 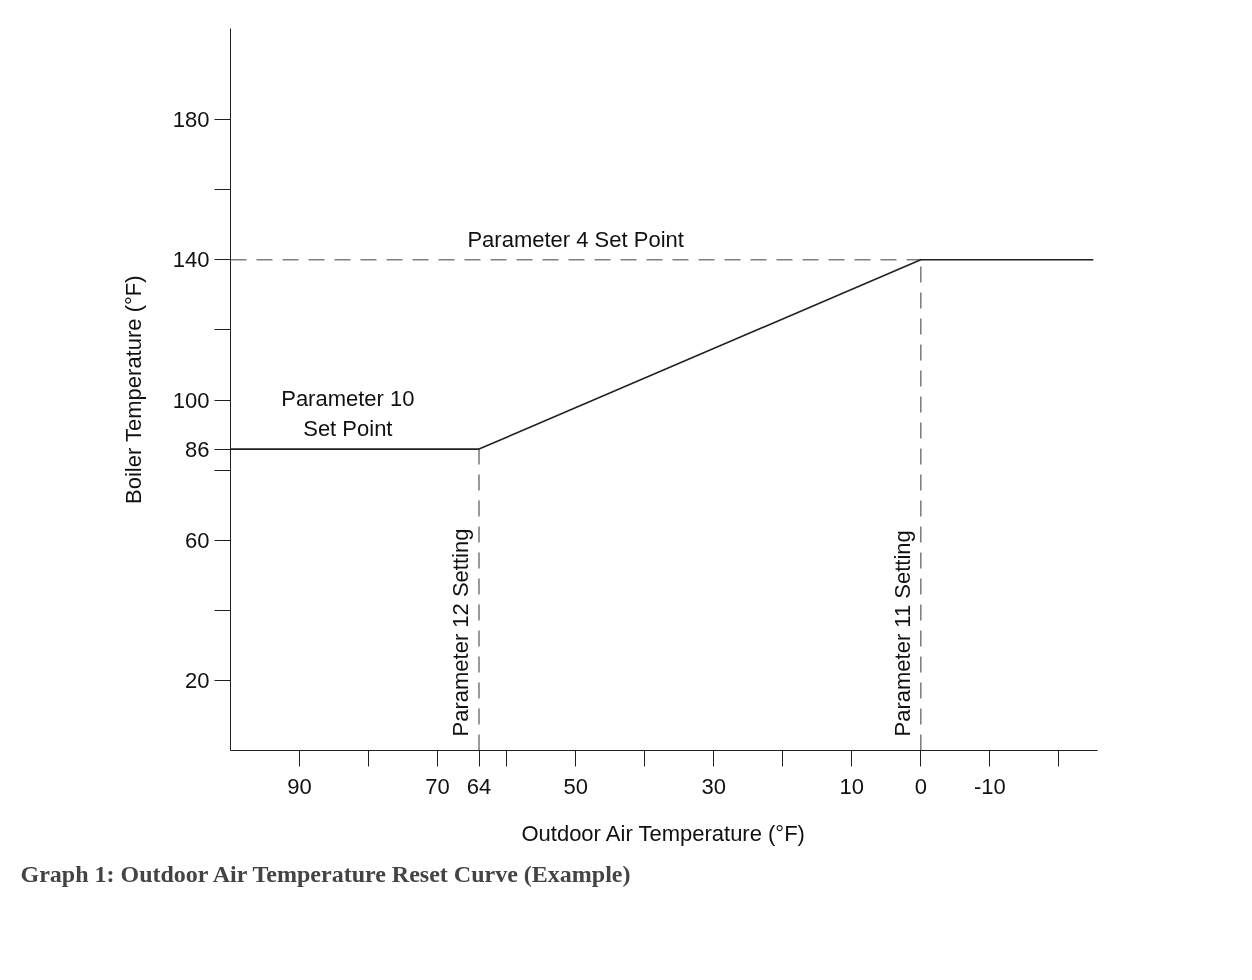 What do you see at coordinates (197, 680) in the screenshot?
I see `y-tick-label: 20` at bounding box center [197, 680].